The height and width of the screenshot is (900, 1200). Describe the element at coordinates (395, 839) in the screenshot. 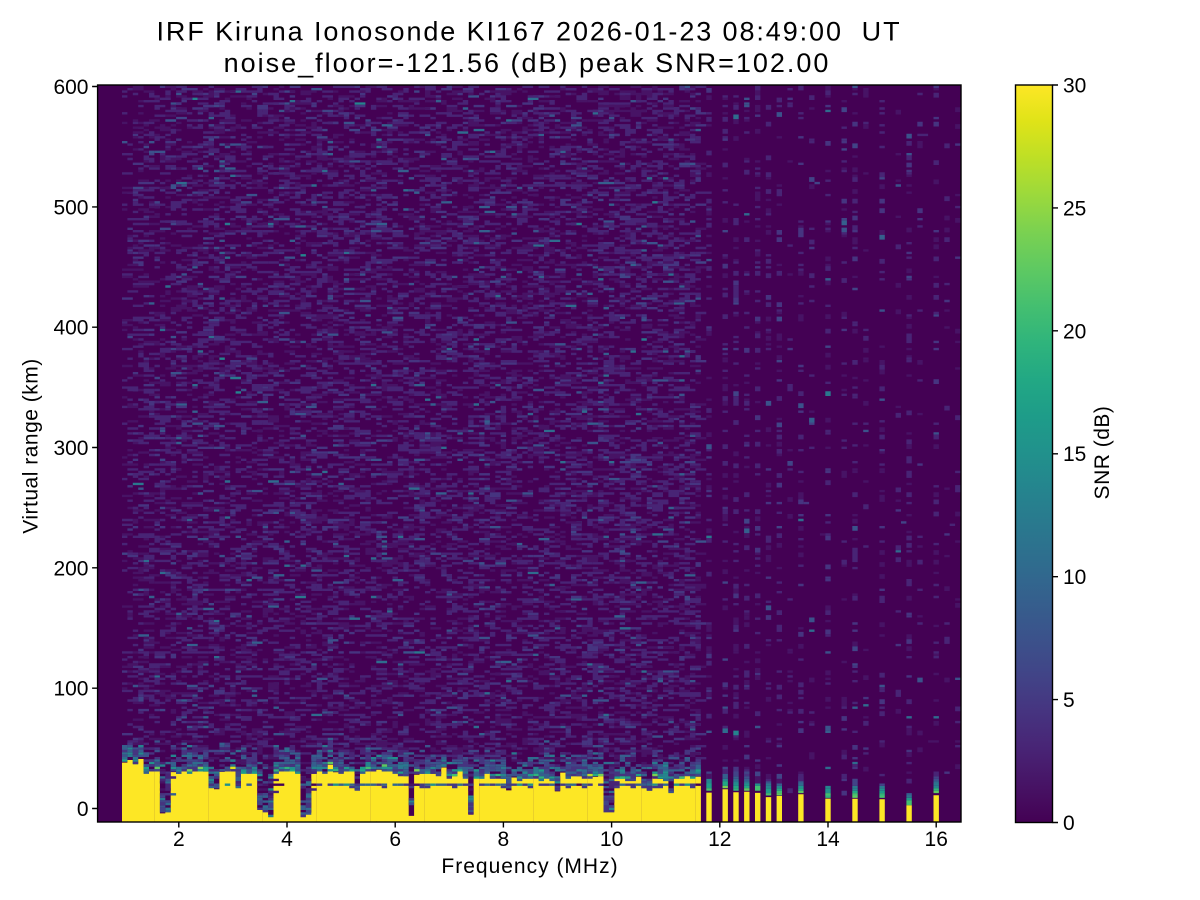

I see `svg-text: 6` at that location.